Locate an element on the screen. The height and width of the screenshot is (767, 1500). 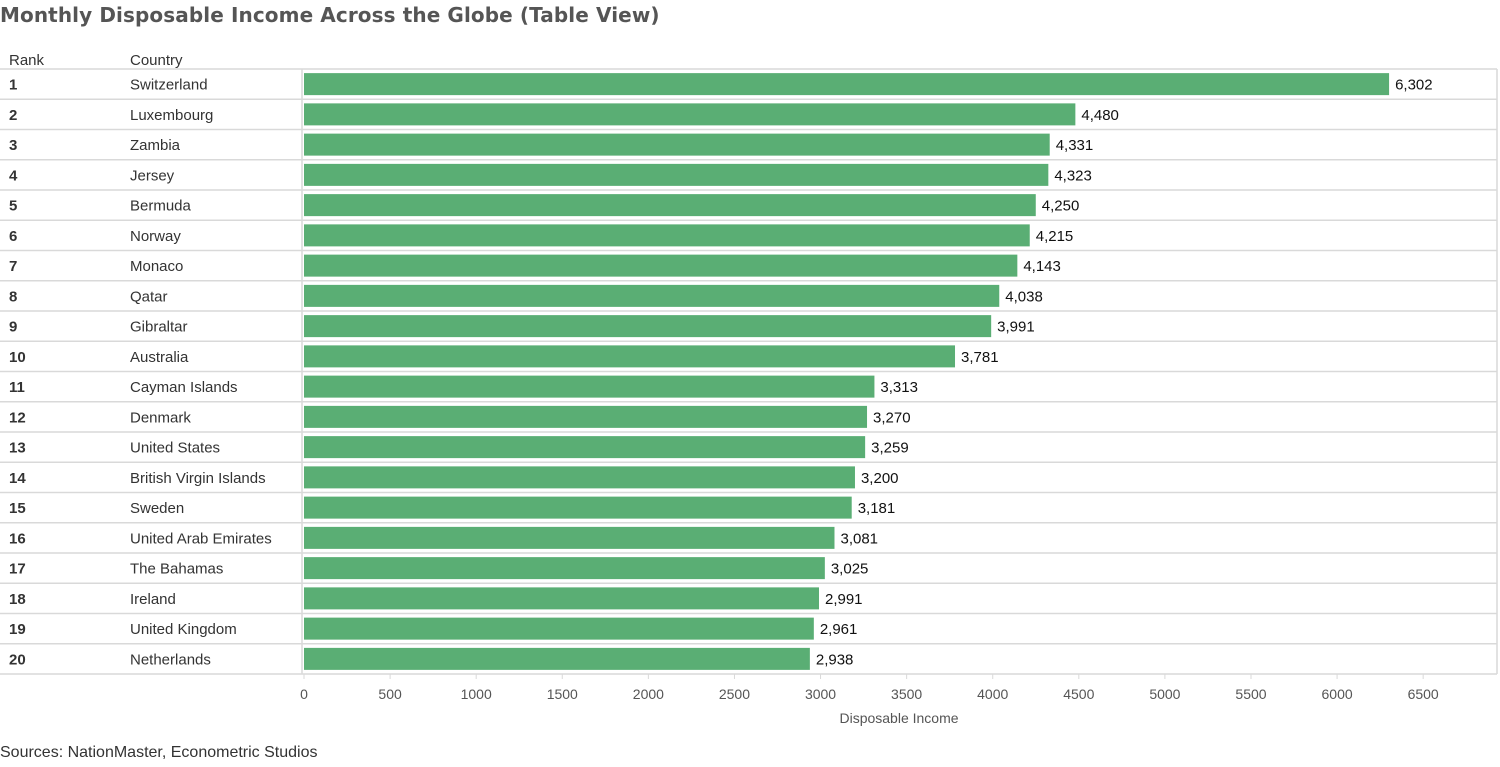
rank-cell: 6 is located at coordinates (13, 236).